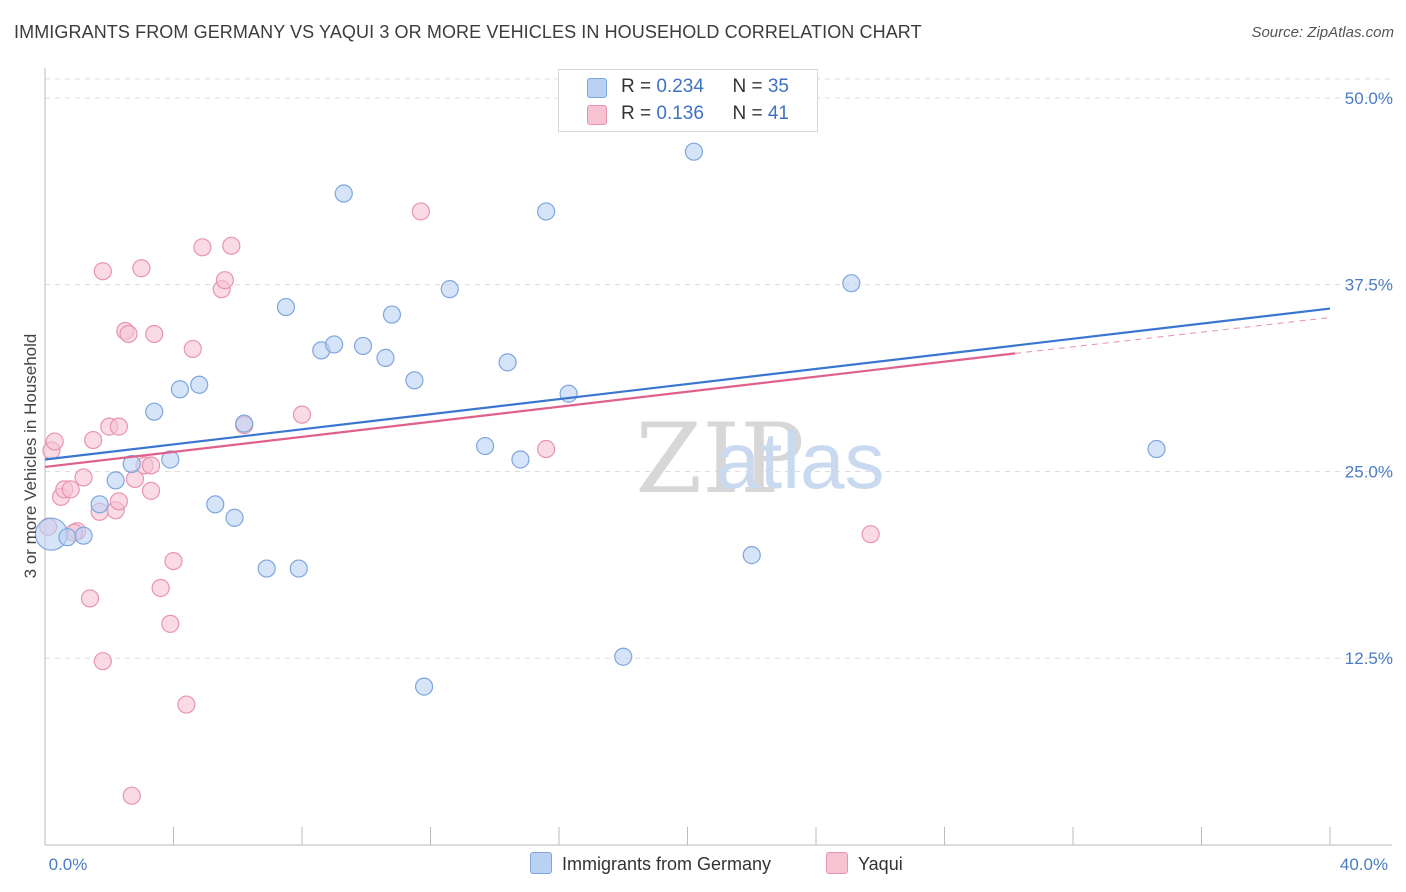  Describe the element at coordinates (1369, 285) in the screenshot. I see `y-tick-label-2: 37.5%` at that location.